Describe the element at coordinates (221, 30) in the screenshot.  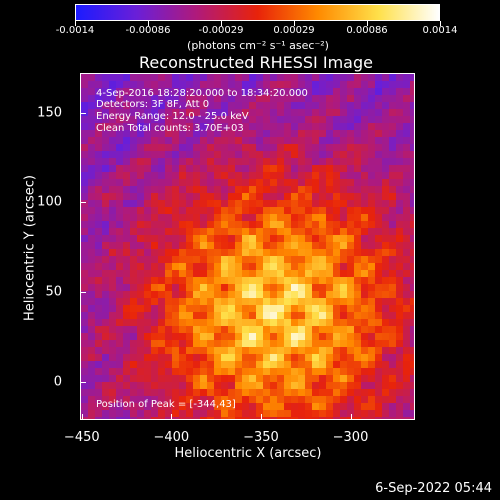
I see `colorbar-tick-label: -0.00029` at that location.